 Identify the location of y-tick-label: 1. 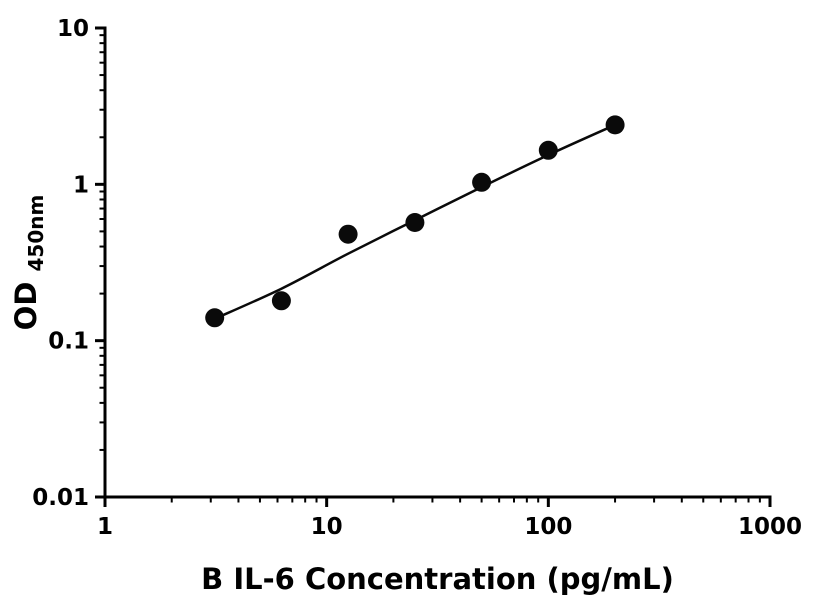
(81, 185).